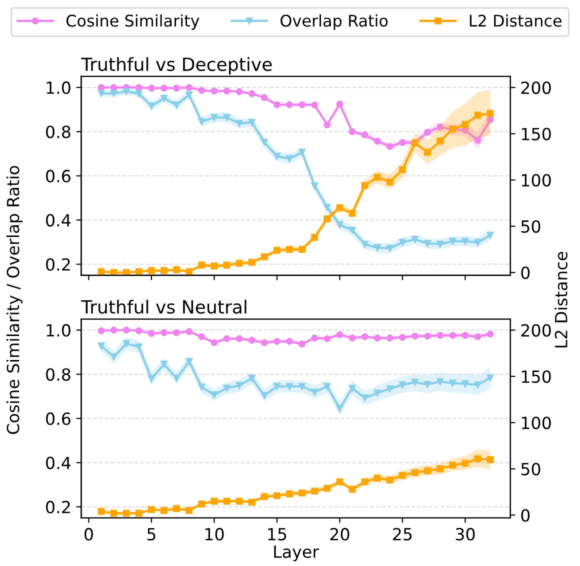 This screenshot has width=580, height=566. What do you see at coordinates (297, 554) in the screenshot?
I see `x-axis-title: Layer` at bounding box center [297, 554].